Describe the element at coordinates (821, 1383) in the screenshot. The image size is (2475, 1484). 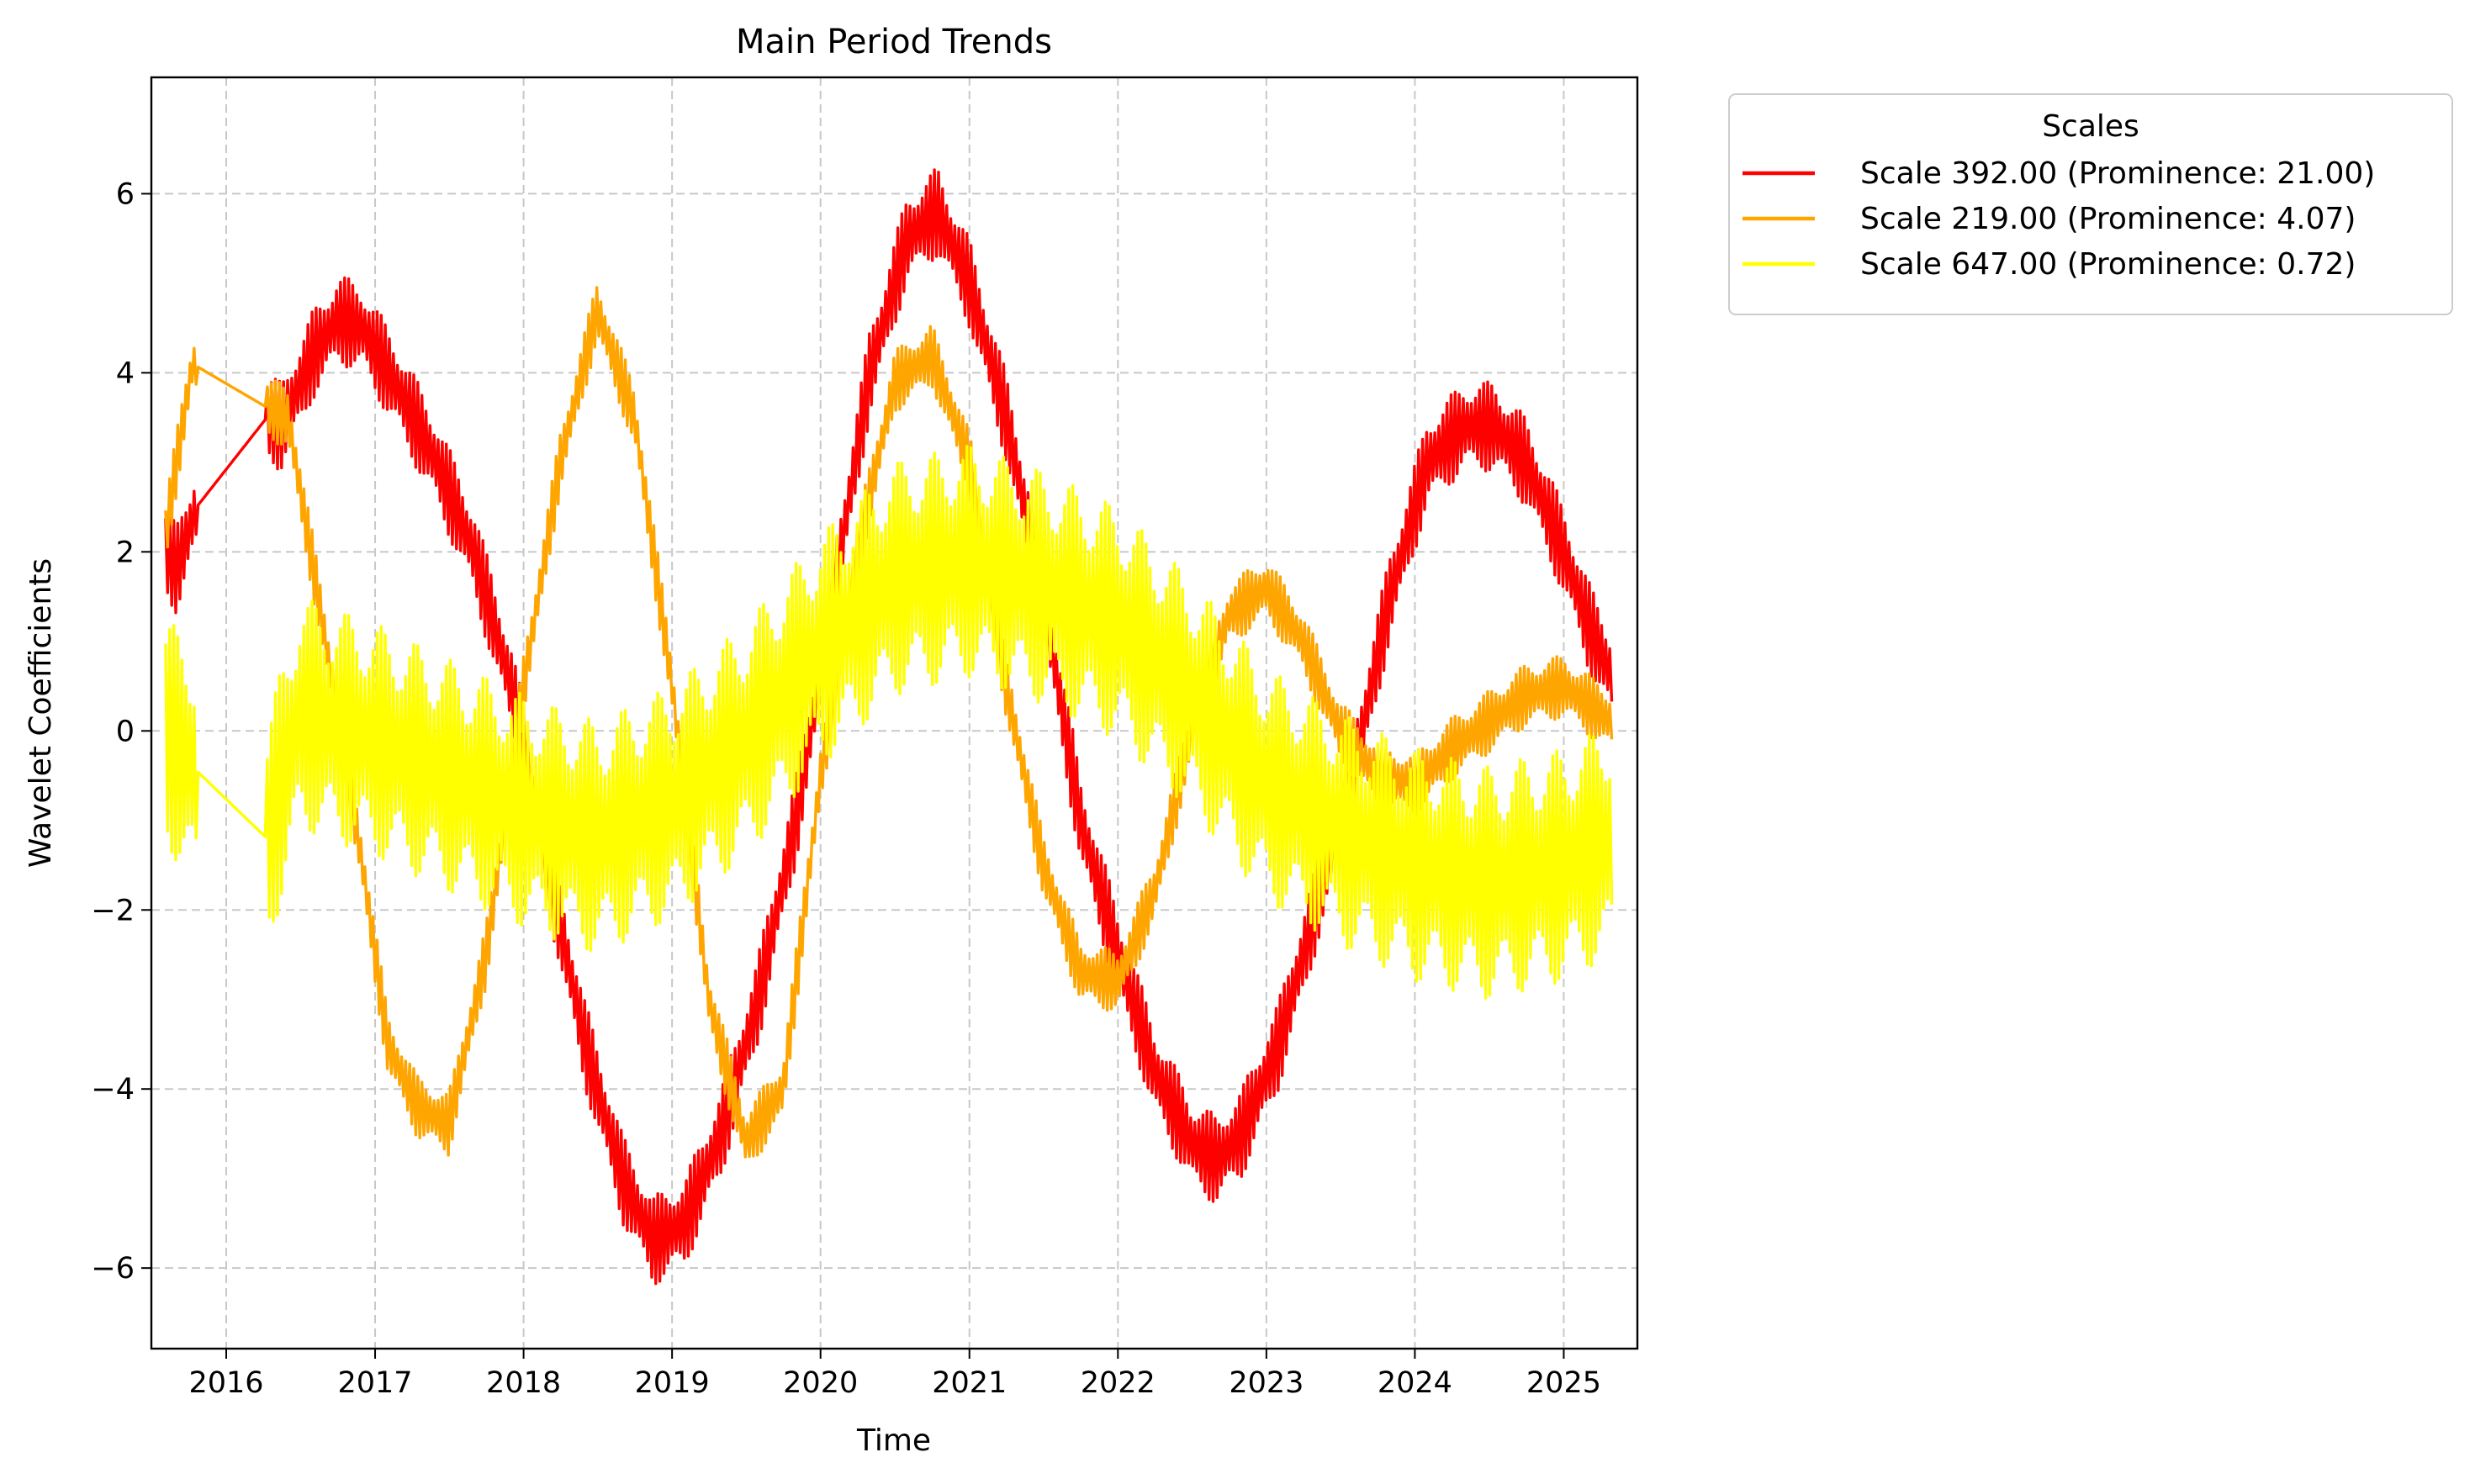
I see `x-tick-label: 2020` at that location.